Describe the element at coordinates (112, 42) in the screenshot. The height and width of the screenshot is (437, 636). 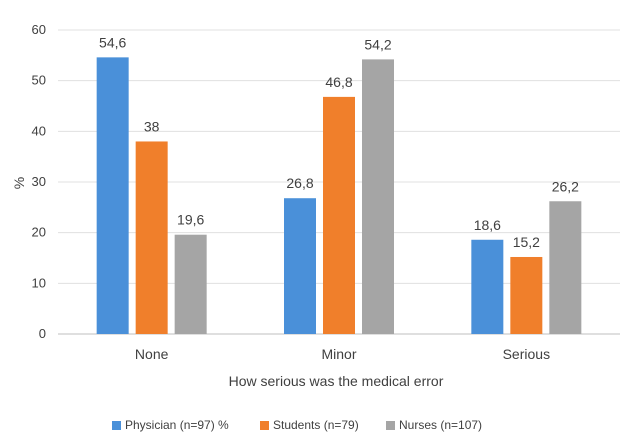
I see `data-label: 54,6` at that location.